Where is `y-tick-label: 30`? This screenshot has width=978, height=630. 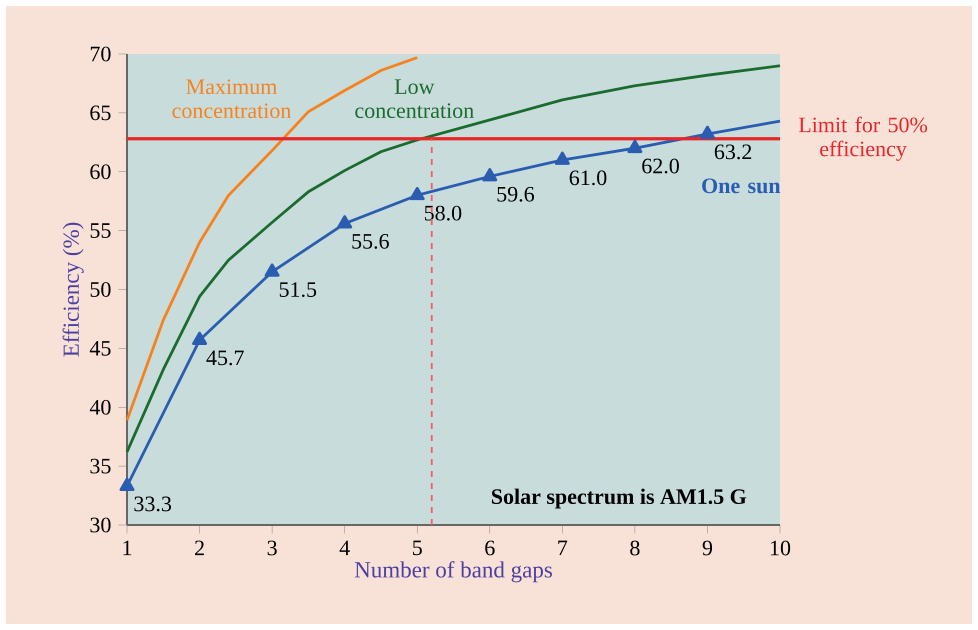
y-tick-label: 30 is located at coordinates (100, 525).